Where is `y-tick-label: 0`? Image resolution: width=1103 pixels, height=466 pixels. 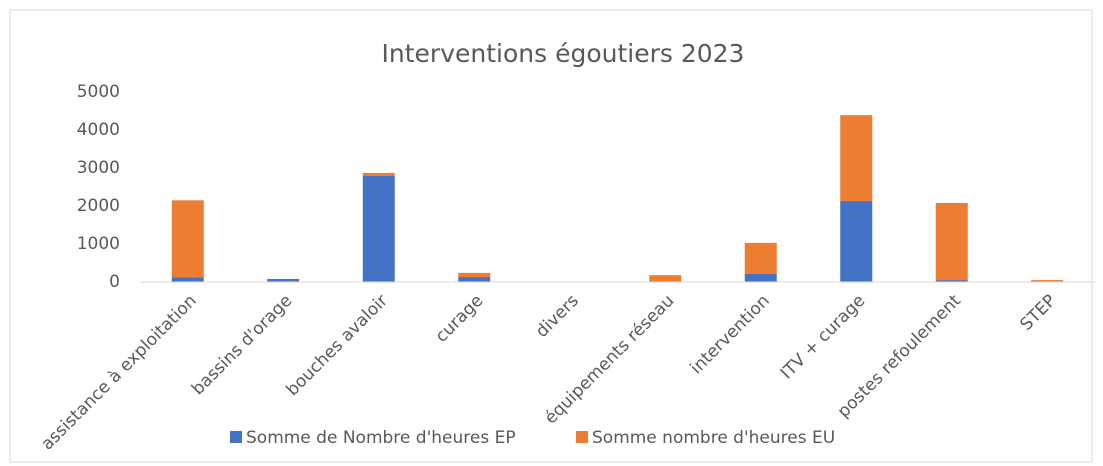 y-tick-label: 0 is located at coordinates (114, 282).